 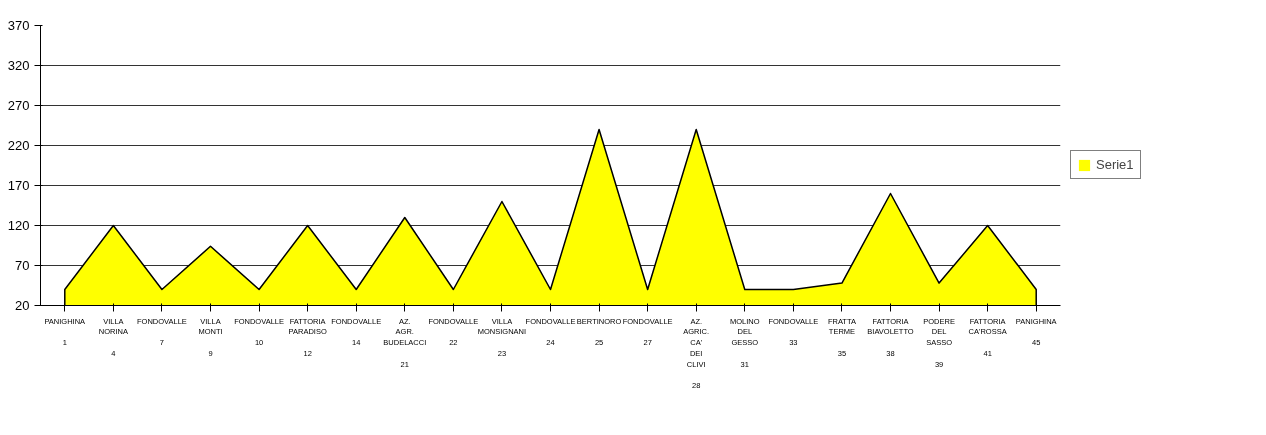 I want to click on y-tick-label: 320, so click(x=18, y=65).